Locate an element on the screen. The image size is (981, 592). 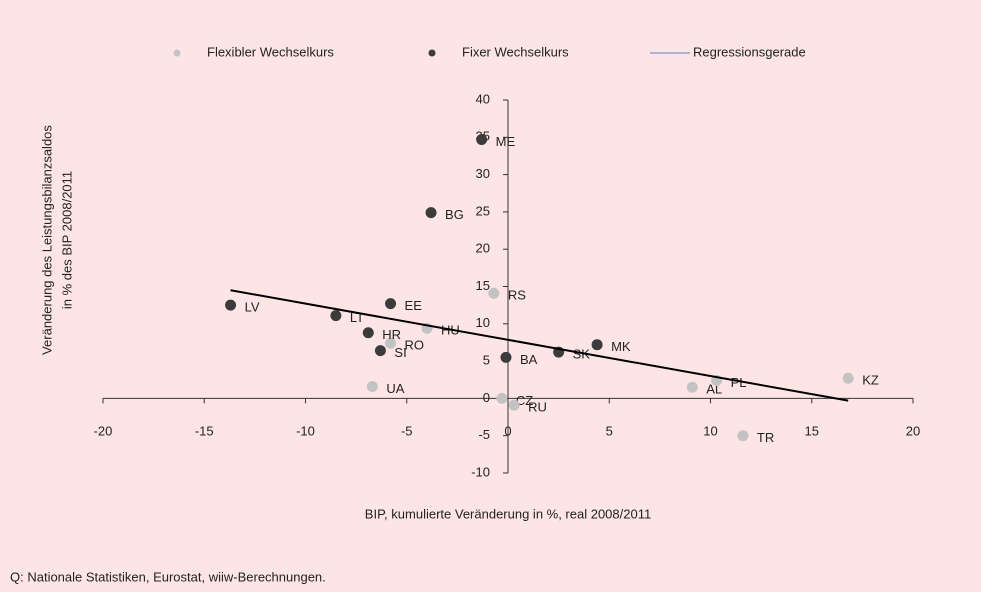
point-label: KZ is located at coordinates (870, 380).